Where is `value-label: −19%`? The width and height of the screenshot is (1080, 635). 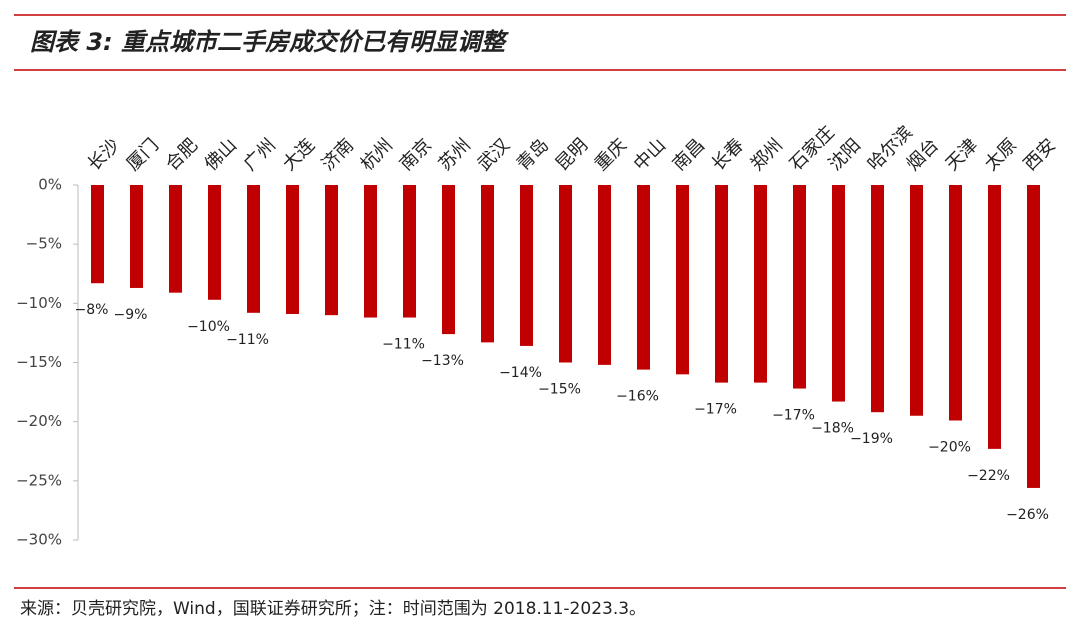
value-label: −19% is located at coordinates (871, 439).